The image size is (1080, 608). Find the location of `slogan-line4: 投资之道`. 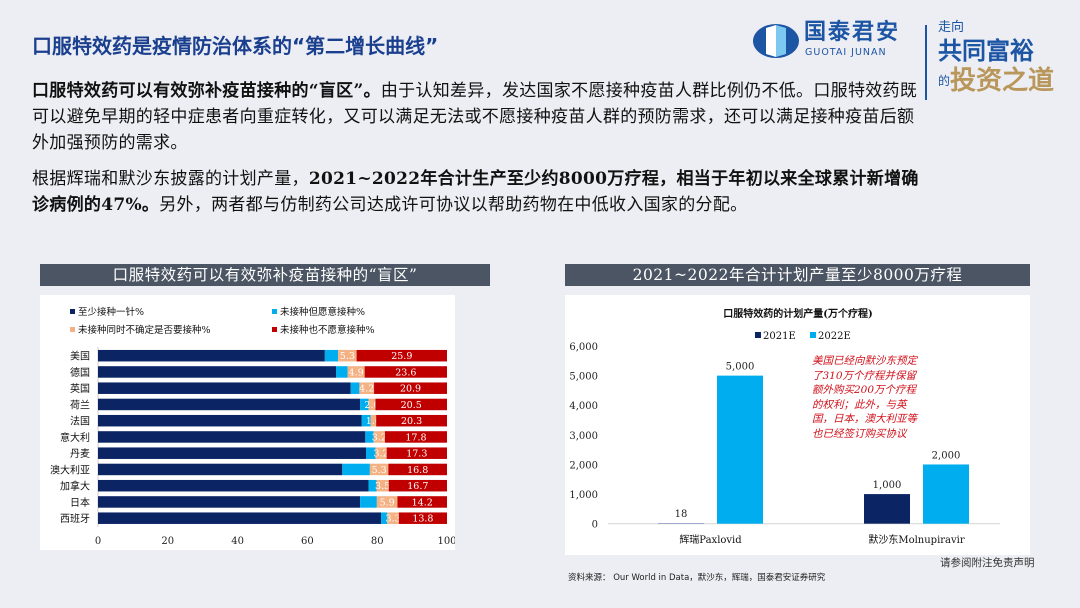

slogan-line4: 投资之道 is located at coordinates (1002, 81).